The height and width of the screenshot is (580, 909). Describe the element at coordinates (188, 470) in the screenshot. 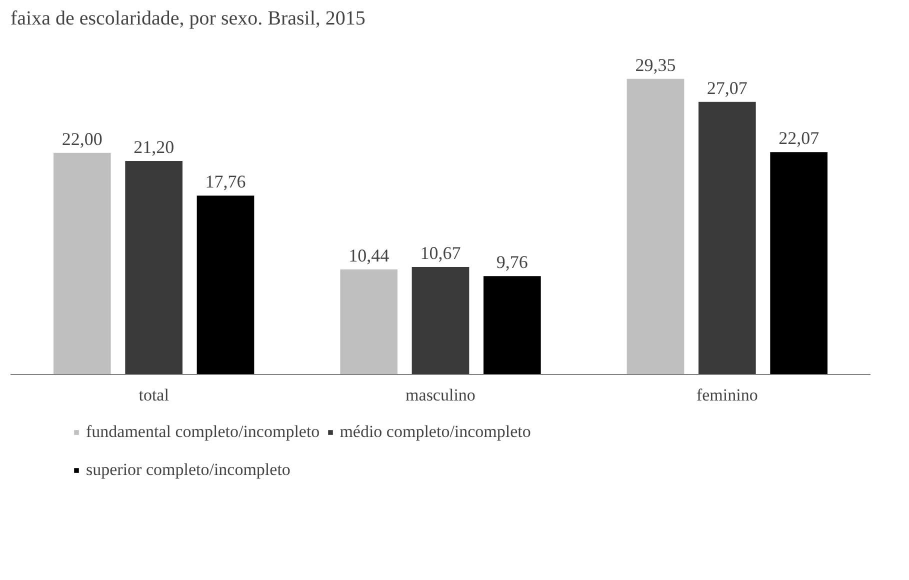

I see `legend-label: superior completo/incompleto` at that location.